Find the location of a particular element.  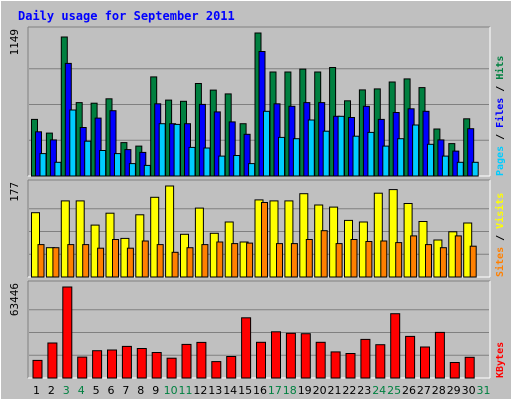

x-tick-label: 23 is located at coordinates (364, 390).